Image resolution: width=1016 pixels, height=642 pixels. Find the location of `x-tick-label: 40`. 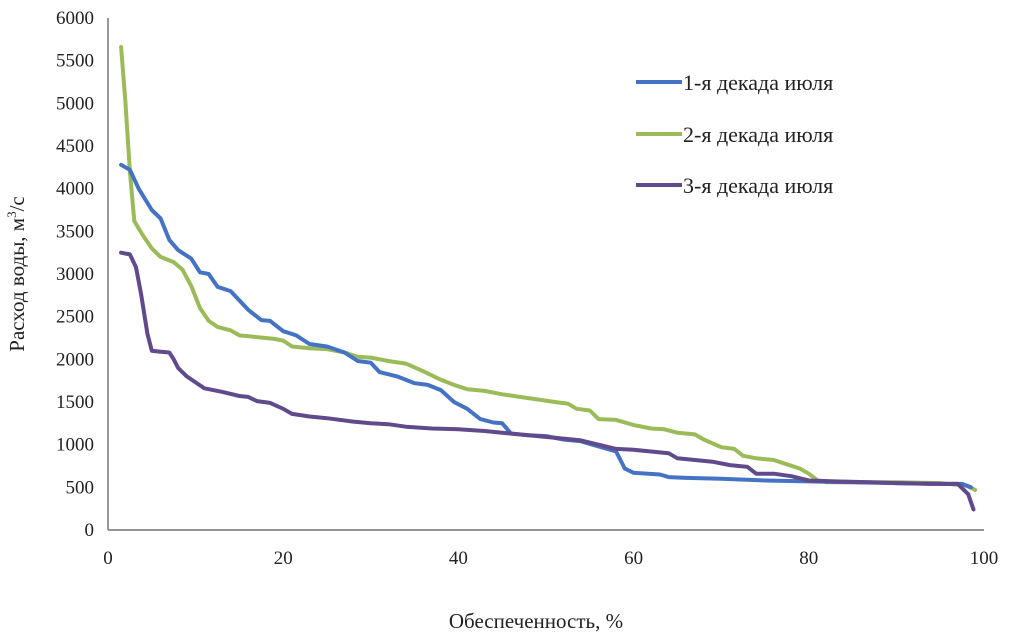

x-tick-label: 40 is located at coordinates (458, 558).